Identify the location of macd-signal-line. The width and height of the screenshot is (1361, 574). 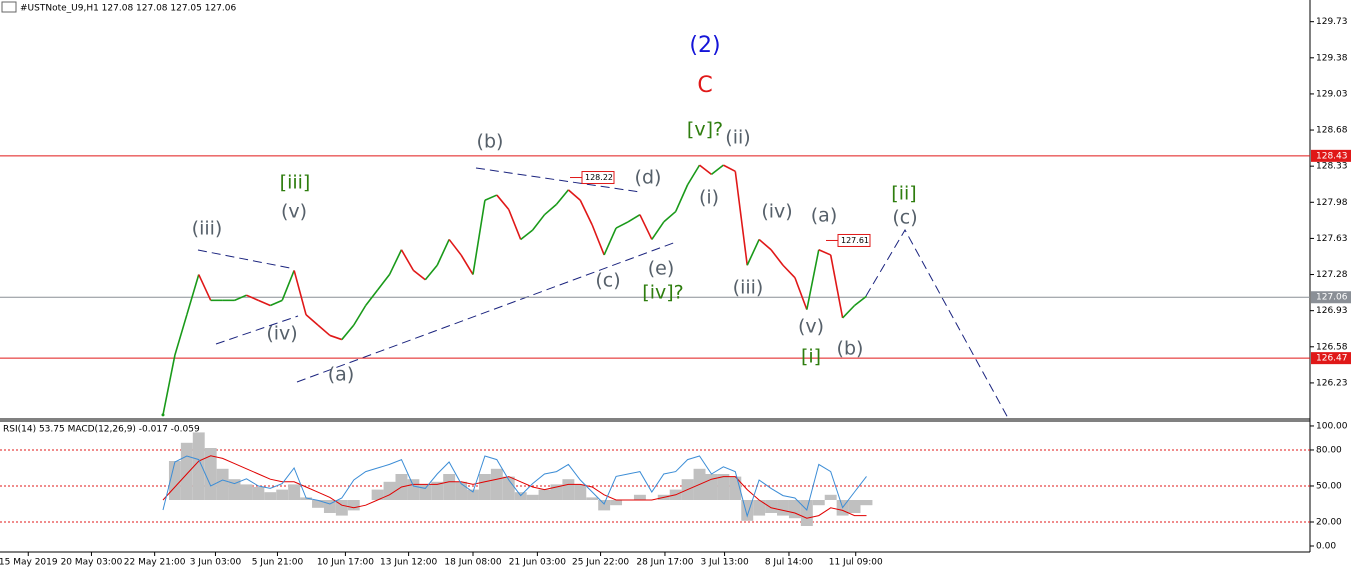
(514, 487).